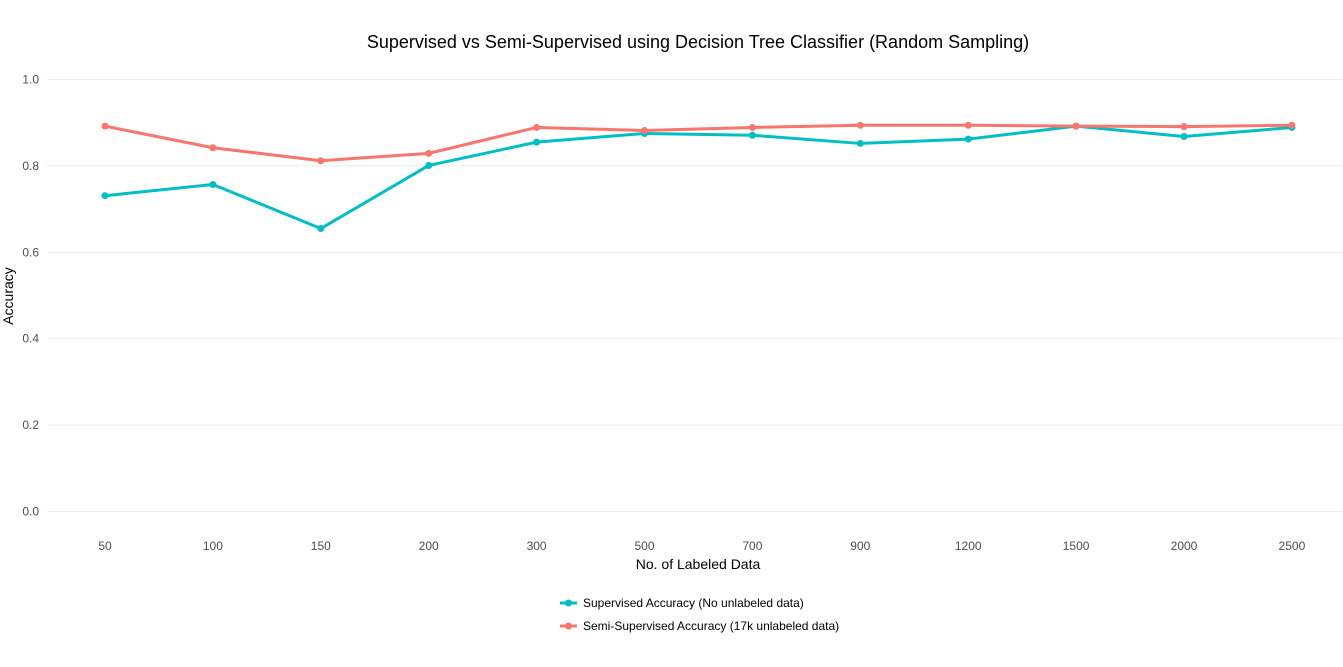  Describe the element at coordinates (30, 425) in the screenshot. I see `y-tick-label: 0.2` at that location.